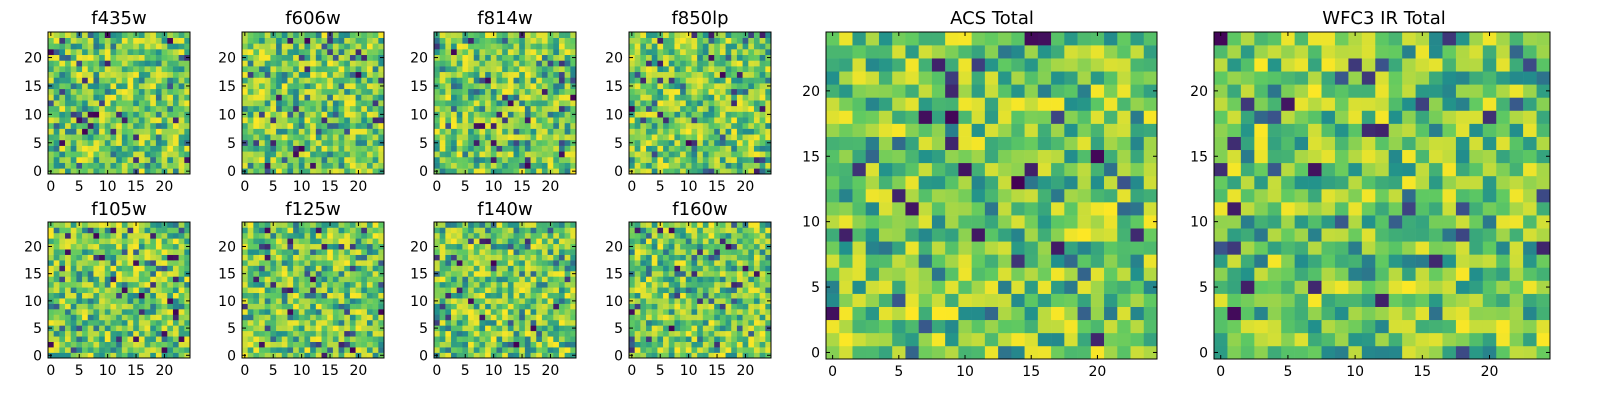 The width and height of the screenshot is (1600, 400). What do you see at coordinates (551, 187) in the screenshot?
I see `x-tick-label: 20` at bounding box center [551, 187].